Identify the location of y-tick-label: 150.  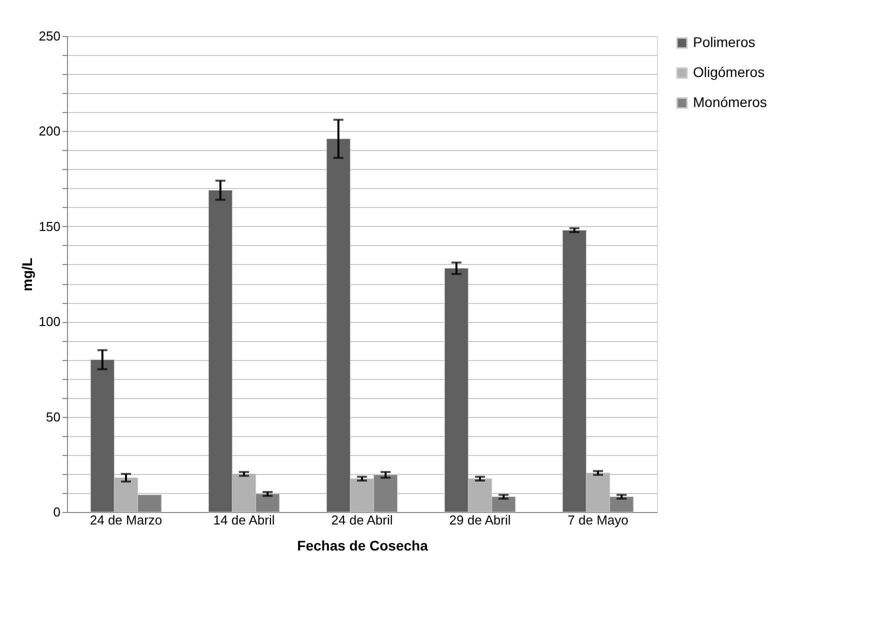
(49, 226).